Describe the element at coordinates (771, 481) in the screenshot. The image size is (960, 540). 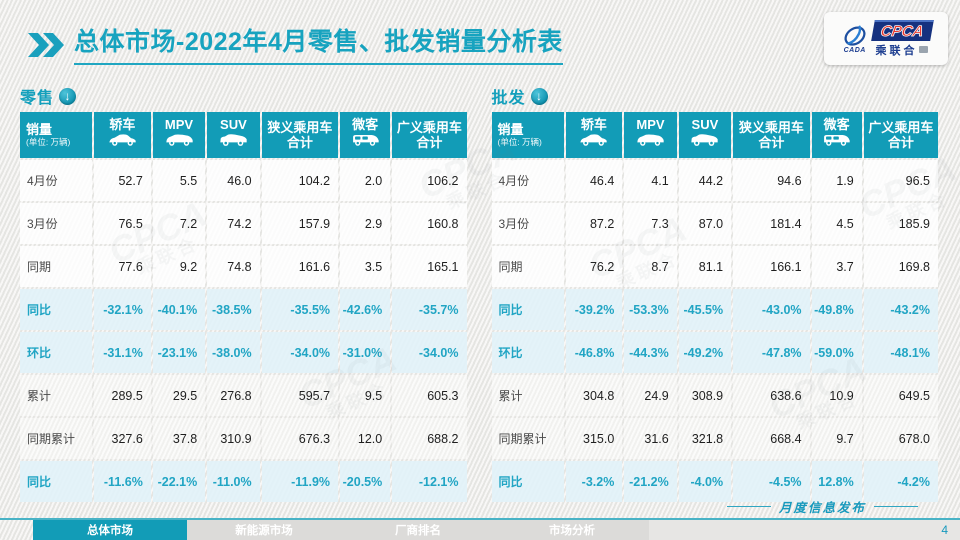
I see `data-cell: -4.5%` at that location.